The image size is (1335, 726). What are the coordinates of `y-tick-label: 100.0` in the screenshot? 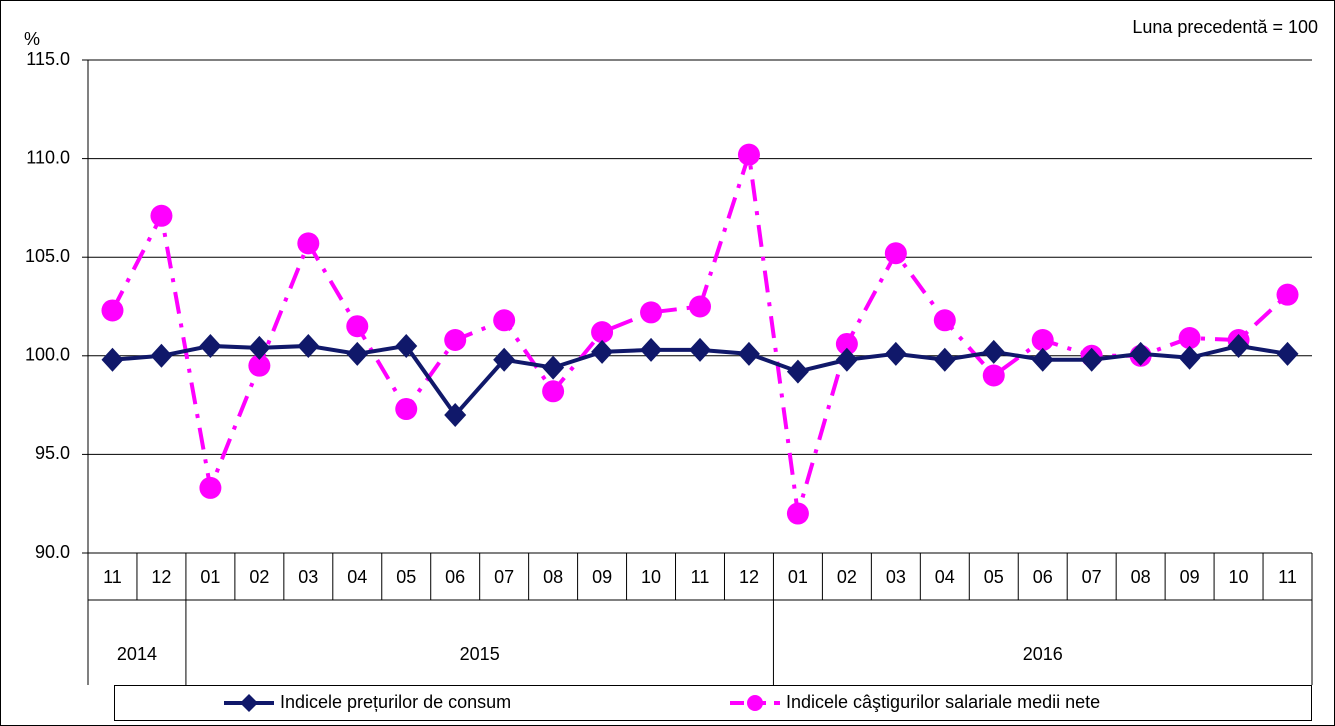 It's located at (47, 355).